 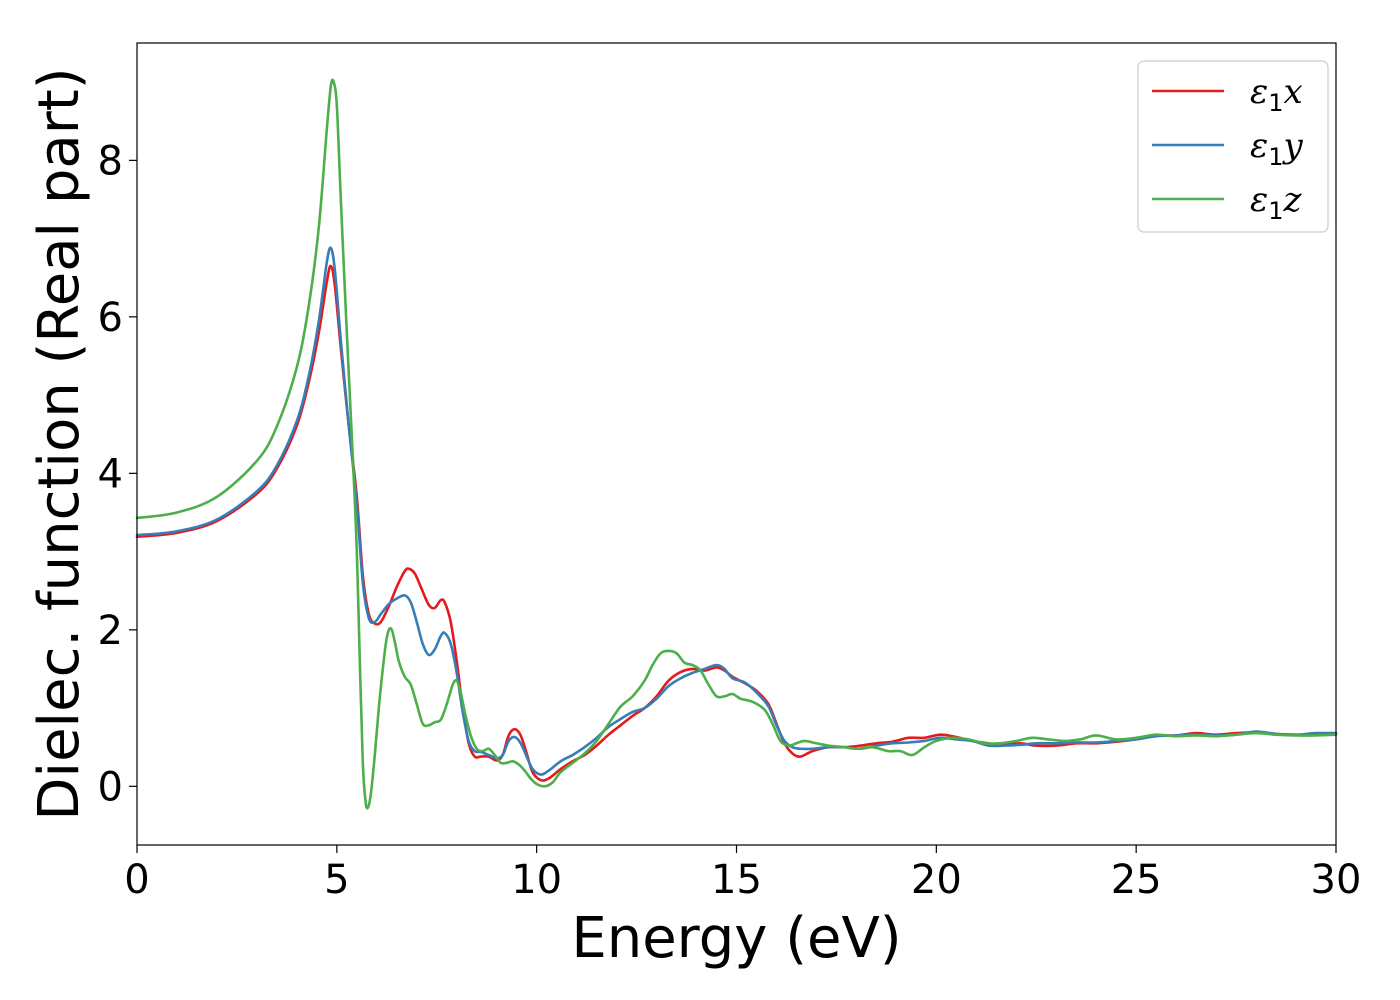 I want to click on y-axis-ticks: 0 2 4 6 8, so click(x=117, y=474).